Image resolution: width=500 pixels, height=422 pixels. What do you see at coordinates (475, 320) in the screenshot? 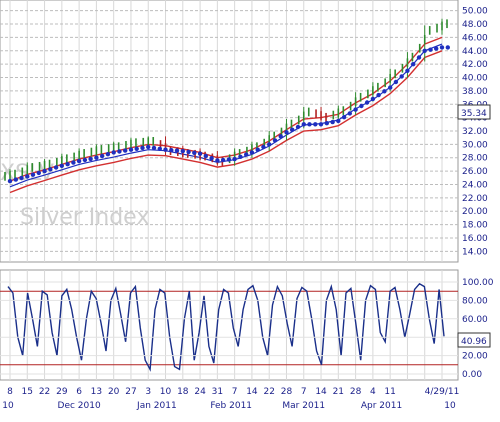
I see `oscillator-y-tick-label: 60.00` at bounding box center [475, 320].